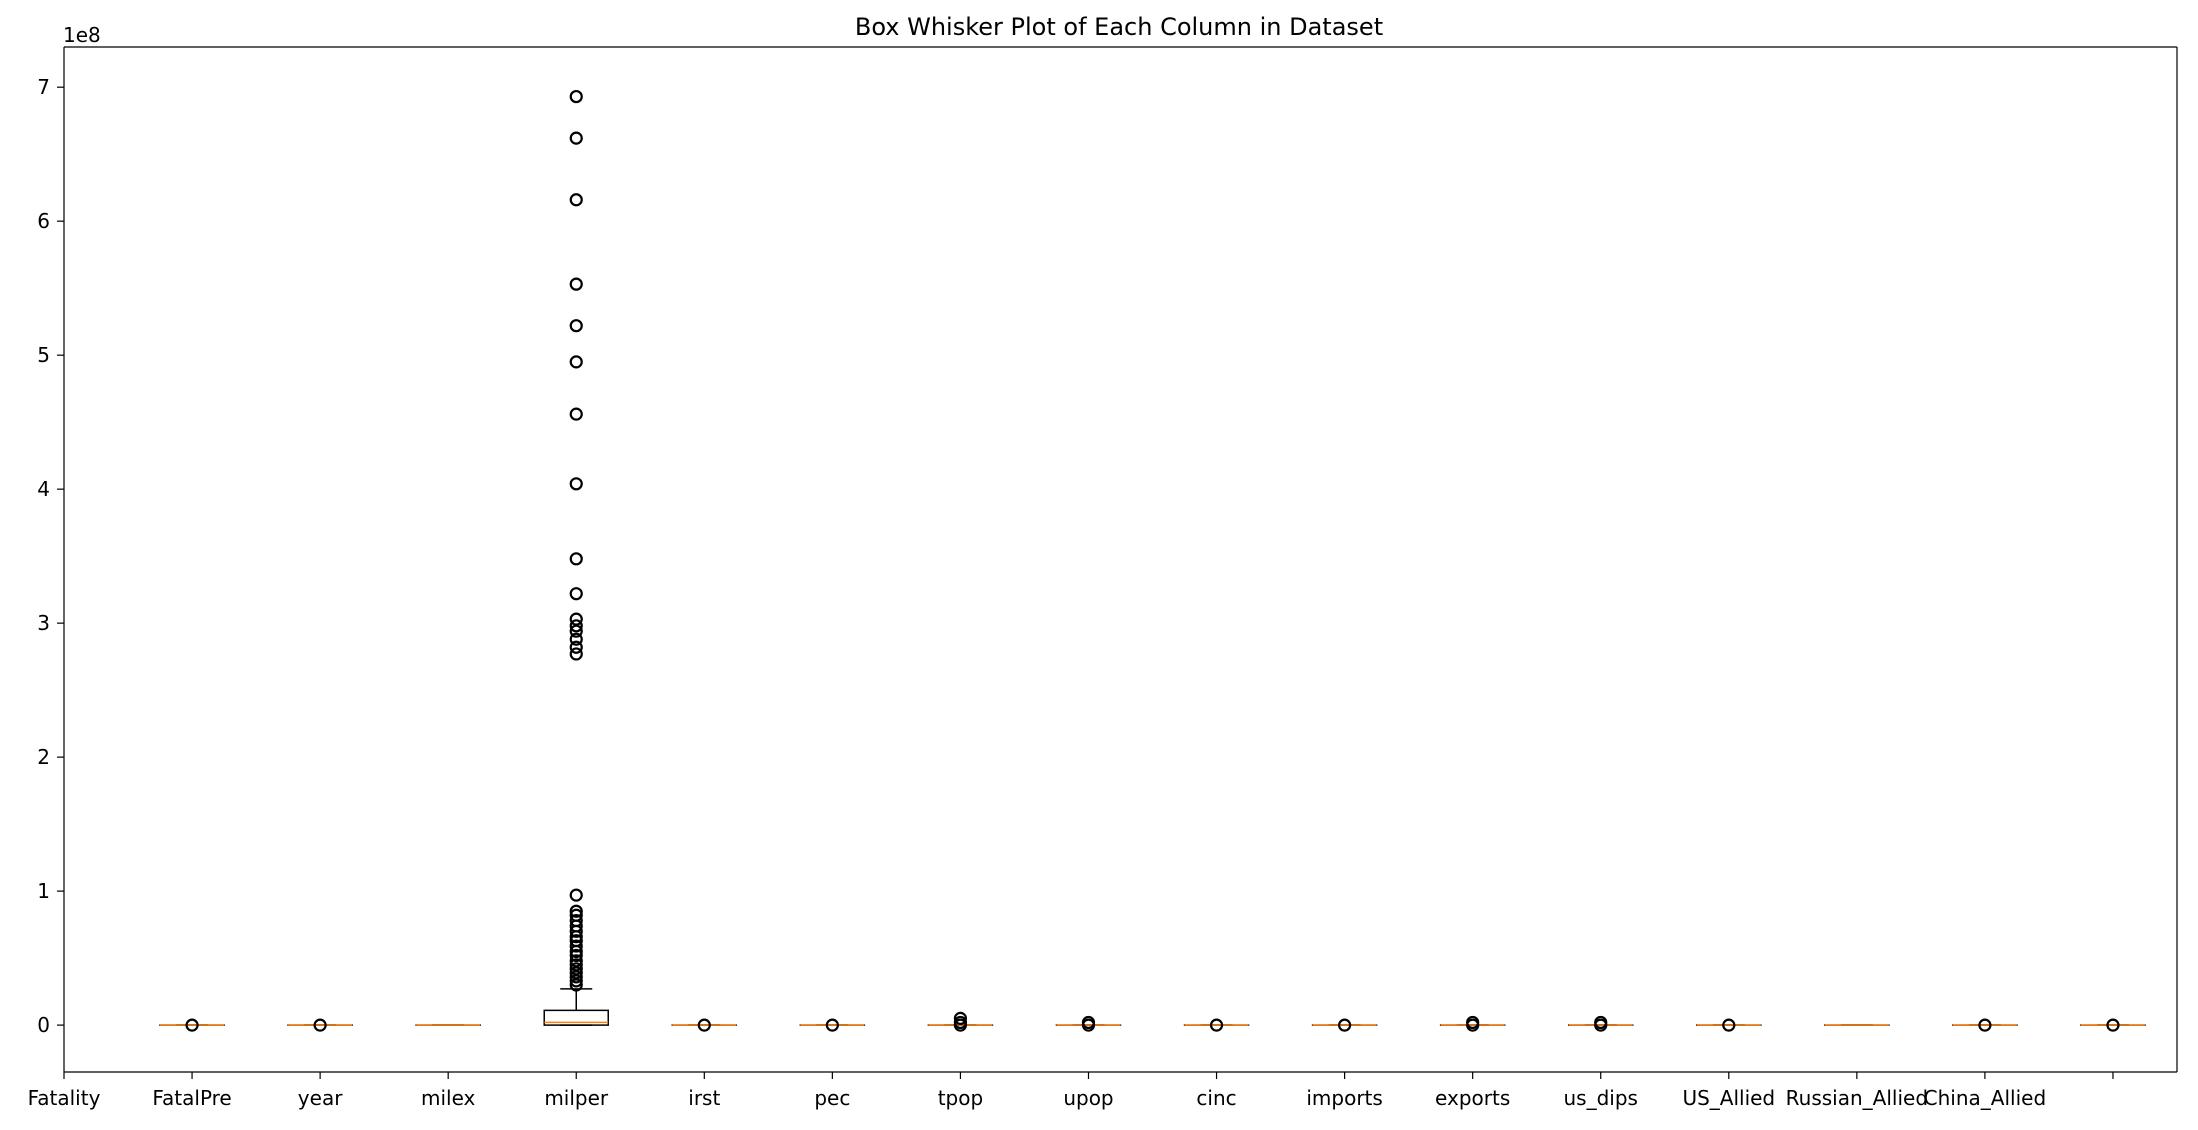  I want to click on box-group-irst, so click(704, 1025).